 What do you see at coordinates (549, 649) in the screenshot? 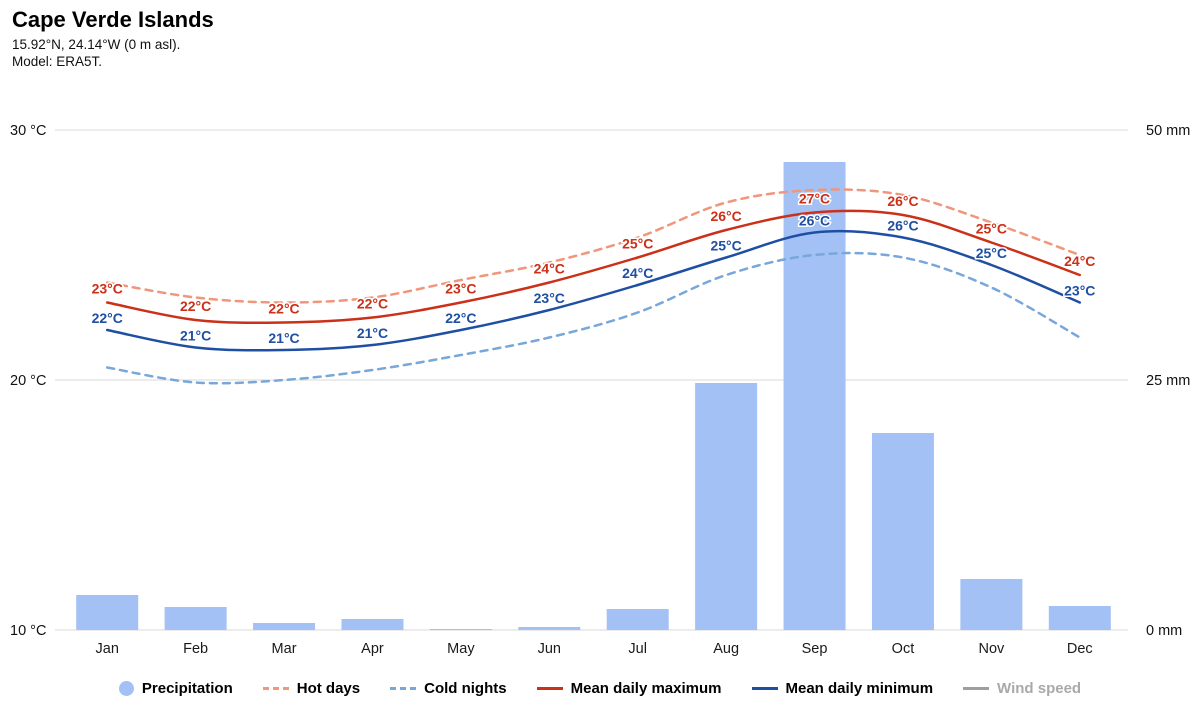
I see `month-label: Jun` at bounding box center [549, 649].